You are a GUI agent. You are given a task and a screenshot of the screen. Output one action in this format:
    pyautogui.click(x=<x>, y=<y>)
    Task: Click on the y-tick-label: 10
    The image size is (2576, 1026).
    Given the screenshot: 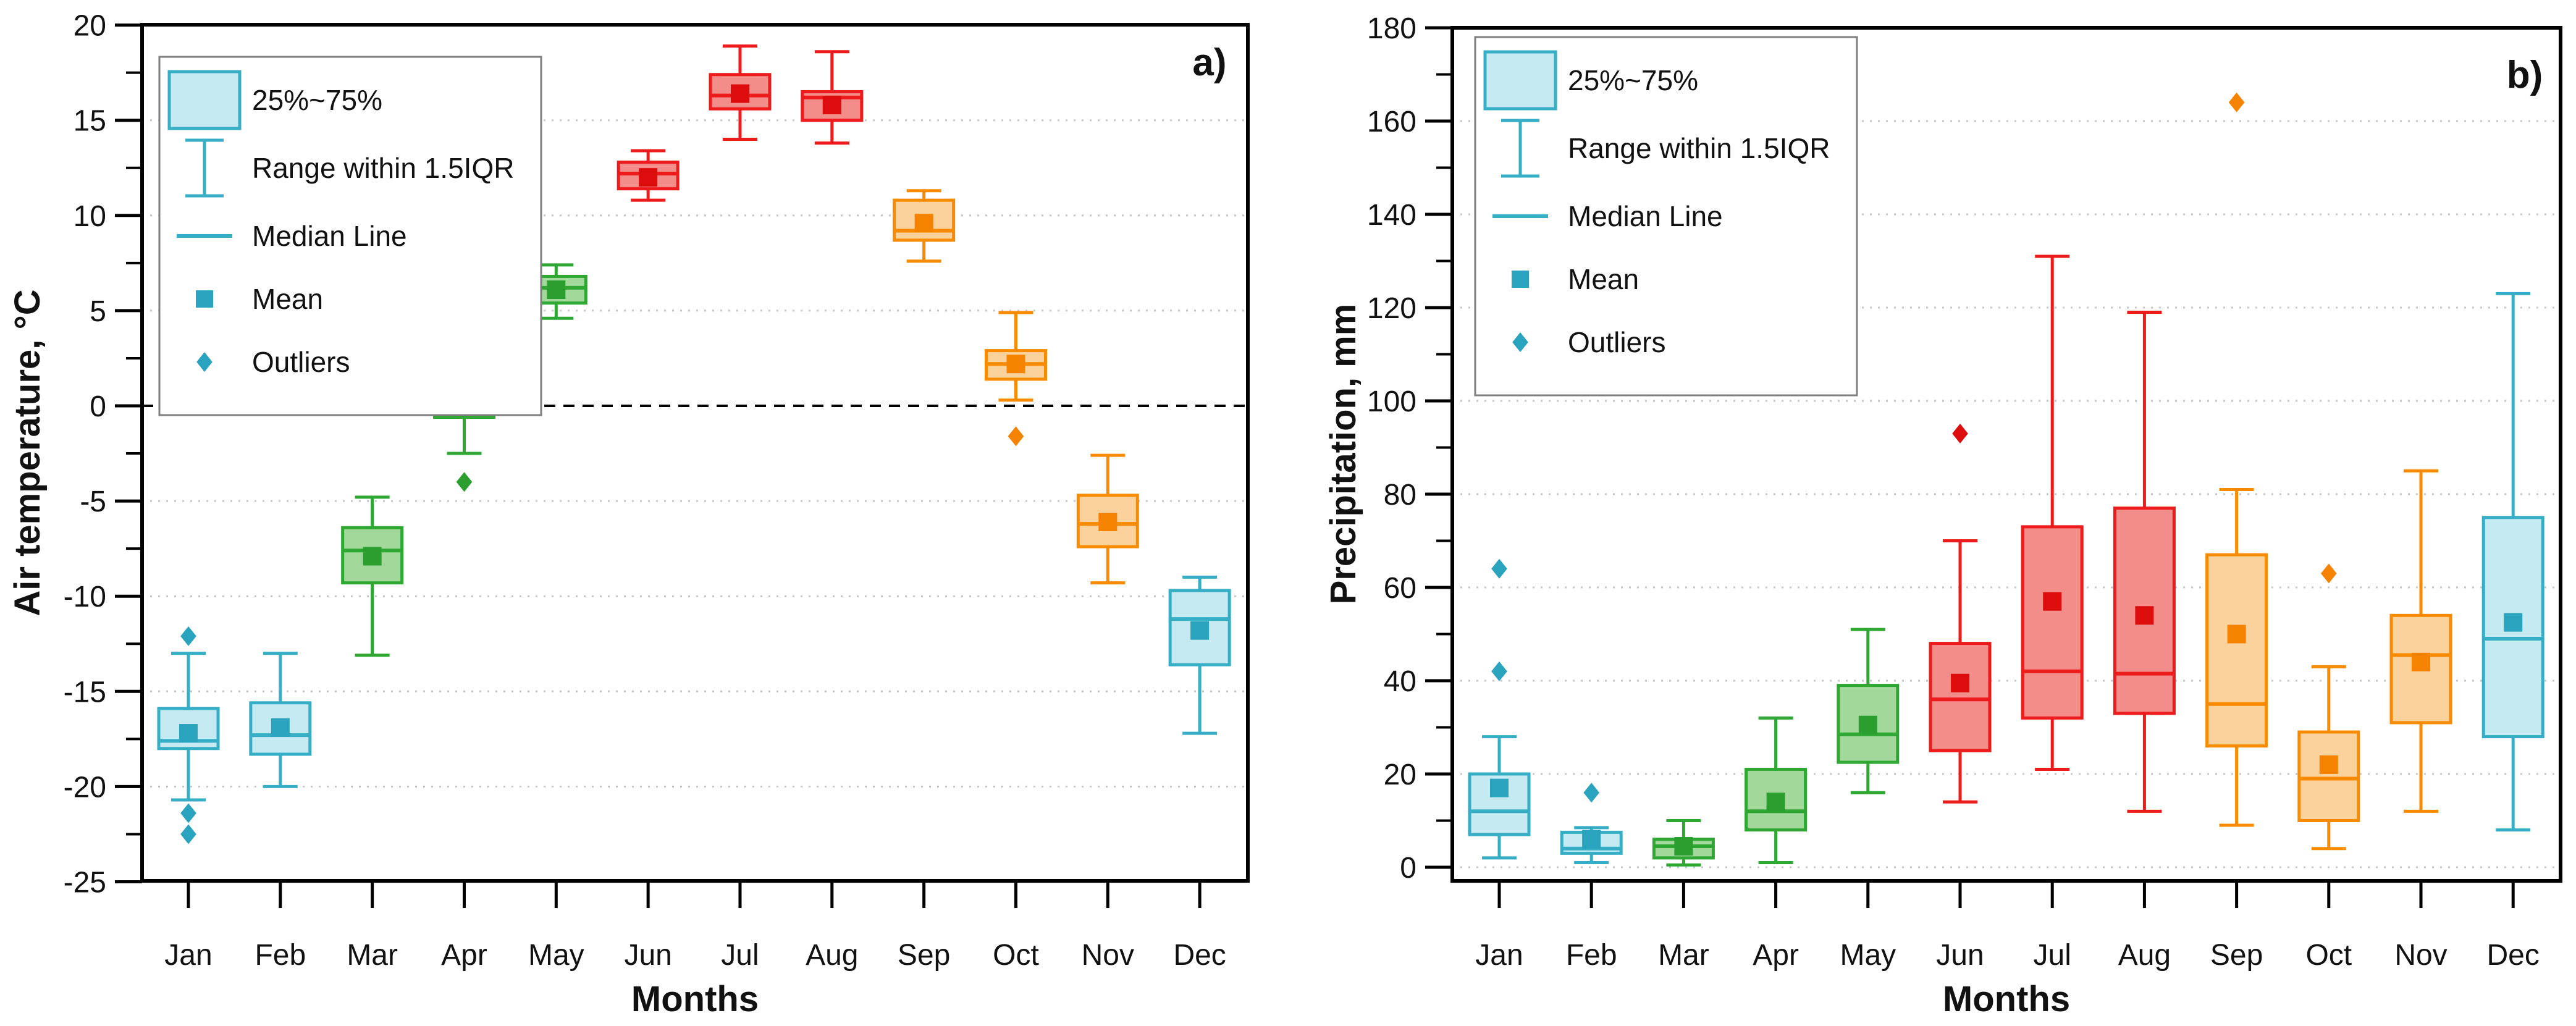 What is the action you would take?
    pyautogui.click(x=90, y=217)
    